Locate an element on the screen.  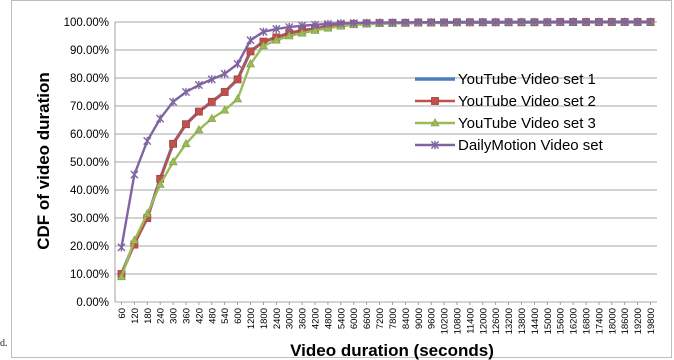
x-tick-label: 300 is located at coordinates (174, 316).